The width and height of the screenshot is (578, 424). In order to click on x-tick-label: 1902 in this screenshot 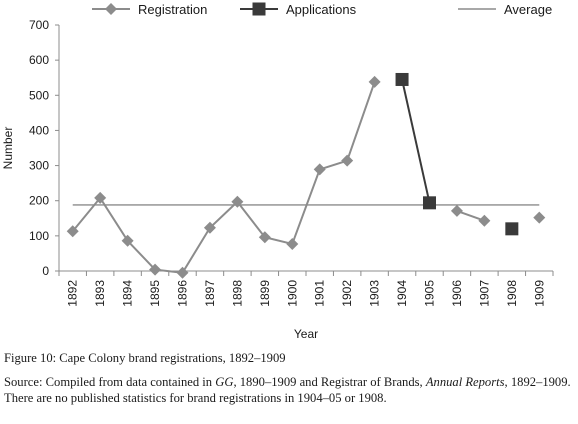, I will do `click(347, 293)`.